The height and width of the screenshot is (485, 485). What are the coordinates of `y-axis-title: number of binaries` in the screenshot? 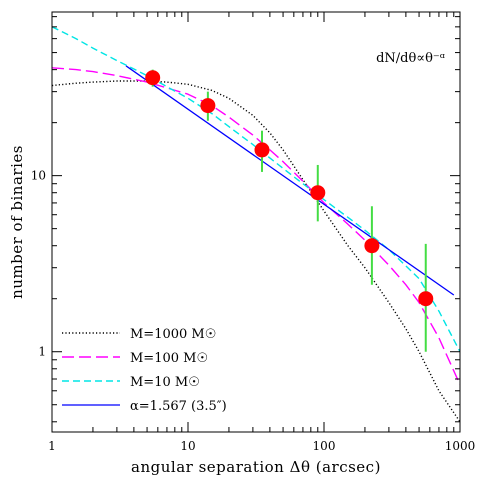 It's located at (17, 222).